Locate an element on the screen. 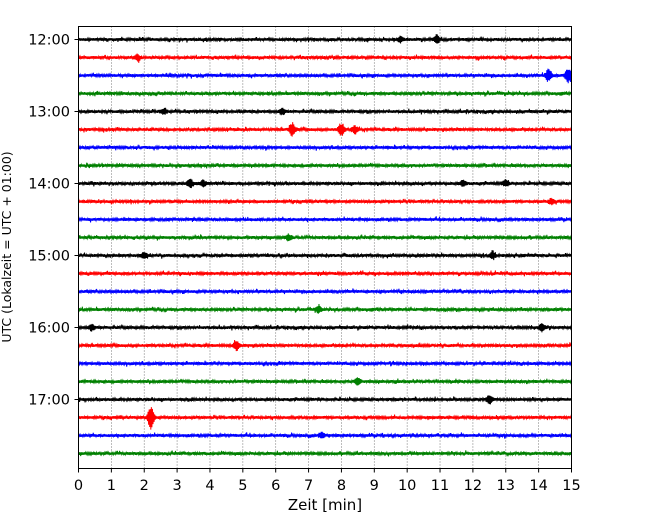 This screenshot has height=520, width=650. y-tick-label: 16:00 is located at coordinates (49, 329).